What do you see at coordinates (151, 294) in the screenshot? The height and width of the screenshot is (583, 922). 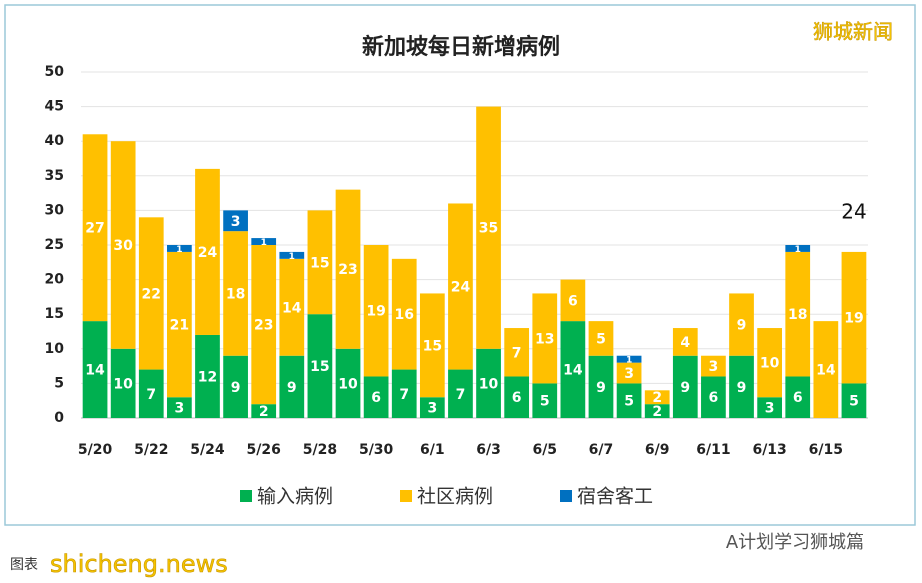 I see `data-label: 22` at bounding box center [151, 294].